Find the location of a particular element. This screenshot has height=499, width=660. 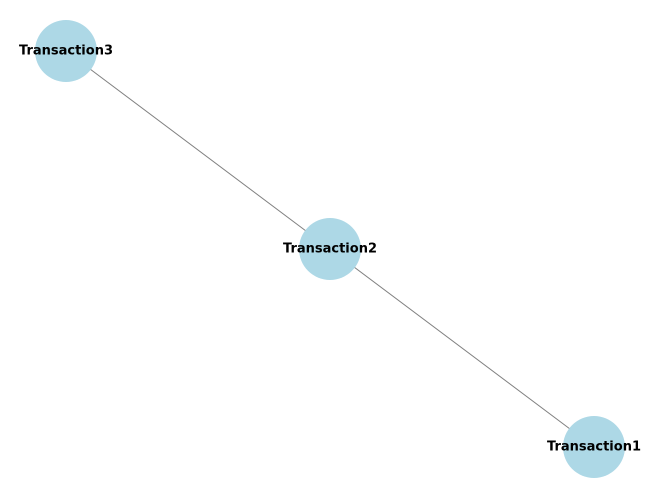

node-label: Transaction1 is located at coordinates (594, 447).